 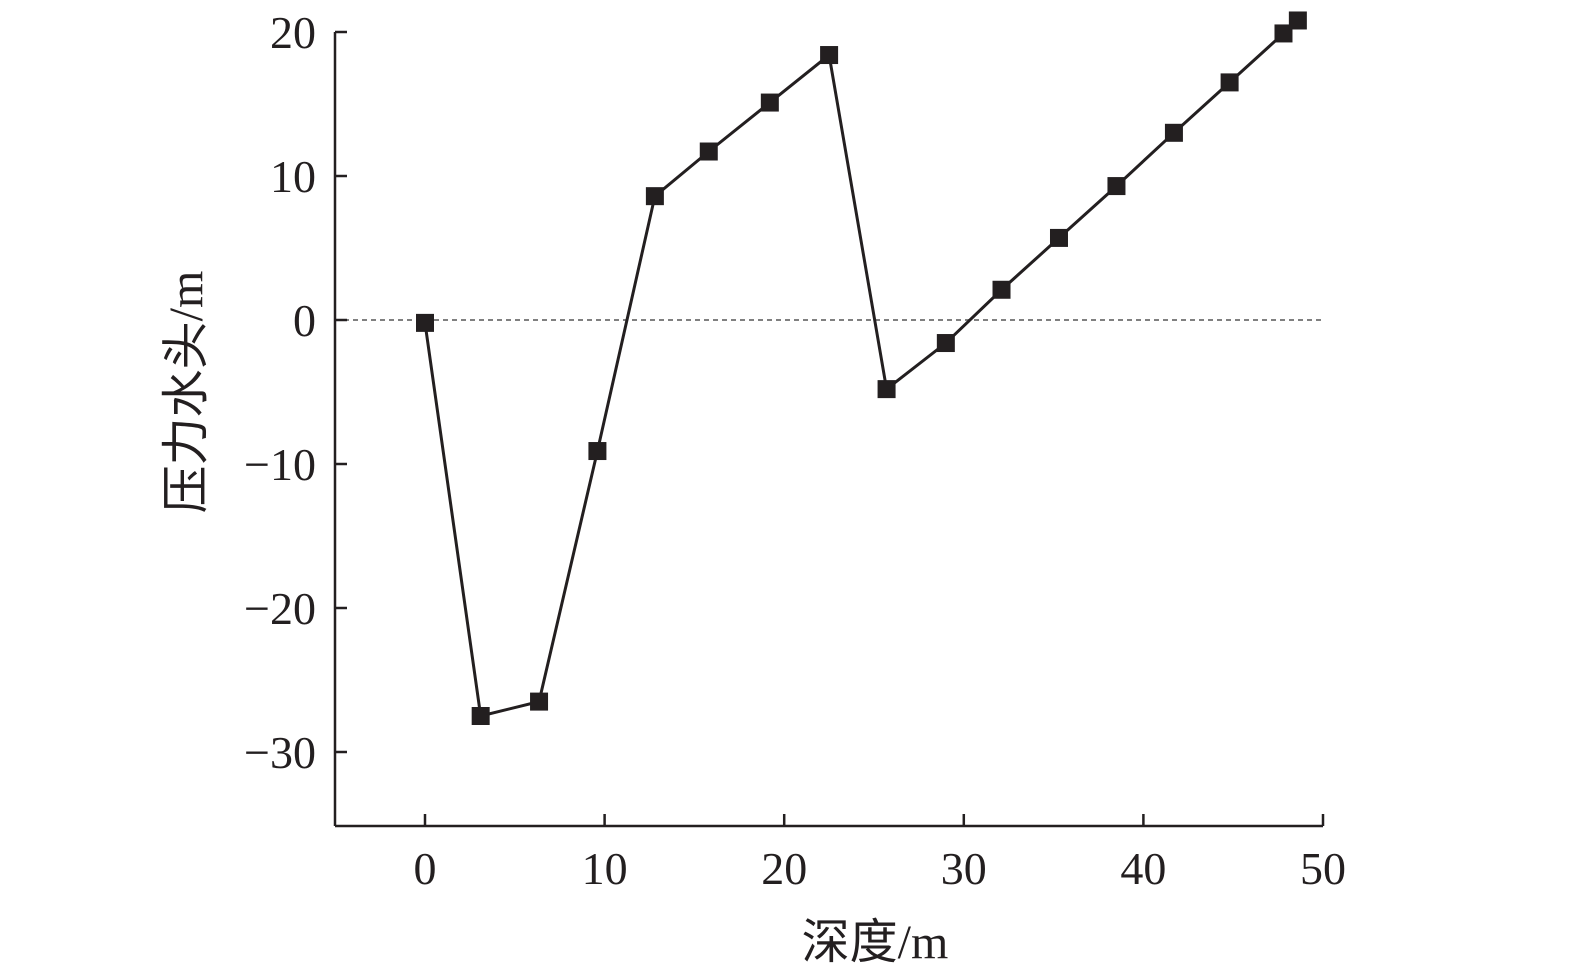 What do you see at coordinates (304, 320) in the screenshot?
I see `y-tick-label: 0` at bounding box center [304, 320].